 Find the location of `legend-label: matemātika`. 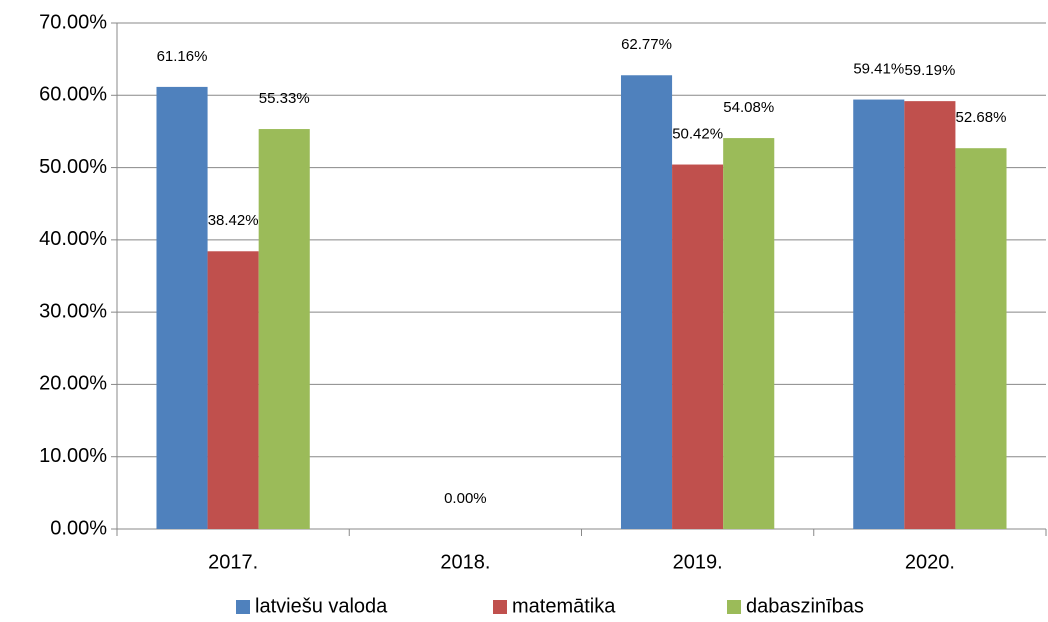

legend-label: matemātika is located at coordinates (564, 606).